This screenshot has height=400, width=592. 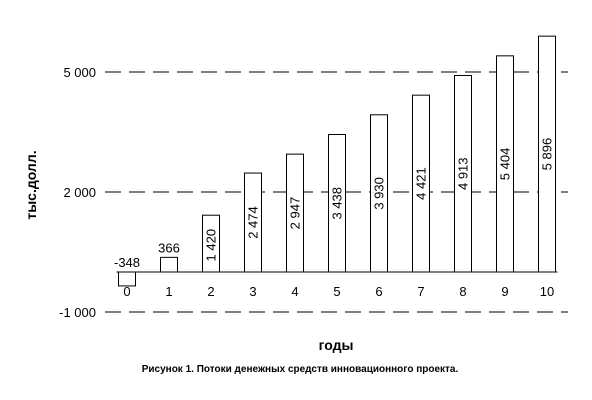 What do you see at coordinates (547, 154) in the screenshot?
I see `data-label: 5 896` at bounding box center [547, 154].